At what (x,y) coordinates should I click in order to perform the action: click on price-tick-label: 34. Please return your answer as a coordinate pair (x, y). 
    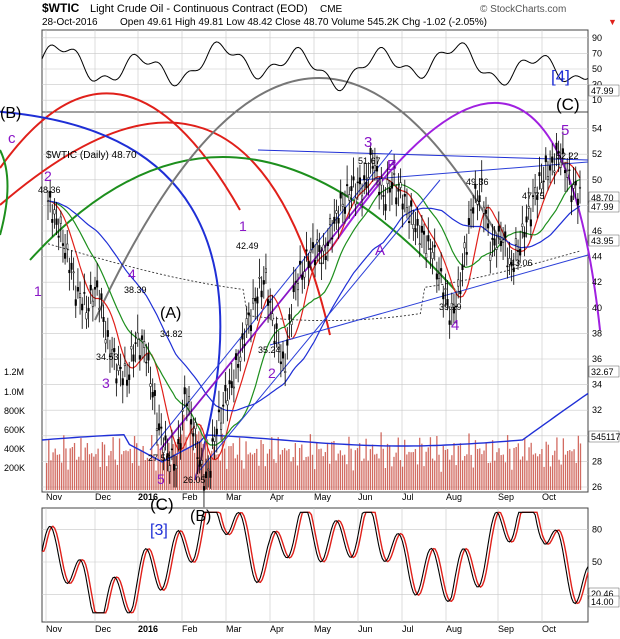
    Looking at the image, I should click on (597, 385).